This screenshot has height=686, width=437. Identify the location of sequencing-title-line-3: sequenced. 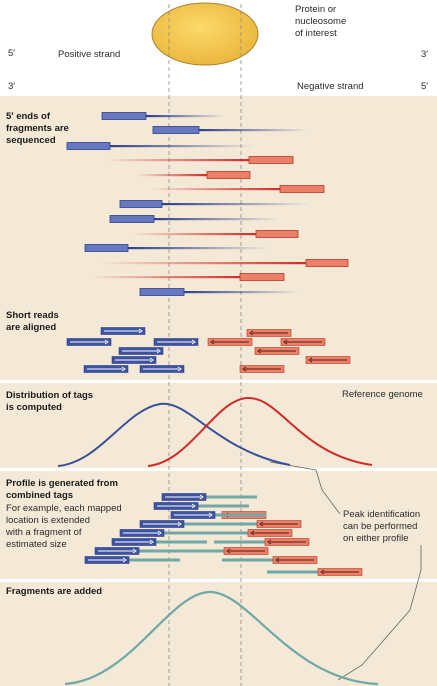
(31, 140).